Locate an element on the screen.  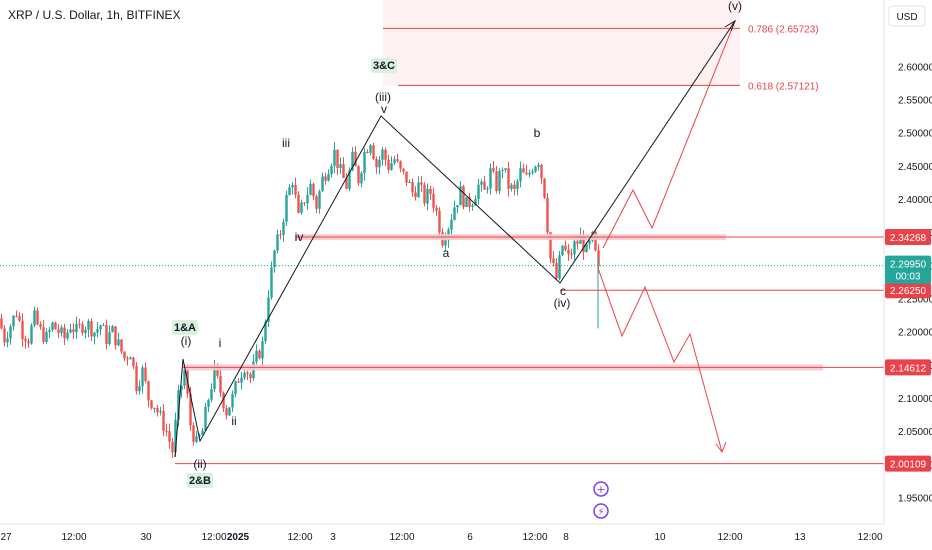
y-tick-label: 2.20000 is located at coordinates (915, 333).